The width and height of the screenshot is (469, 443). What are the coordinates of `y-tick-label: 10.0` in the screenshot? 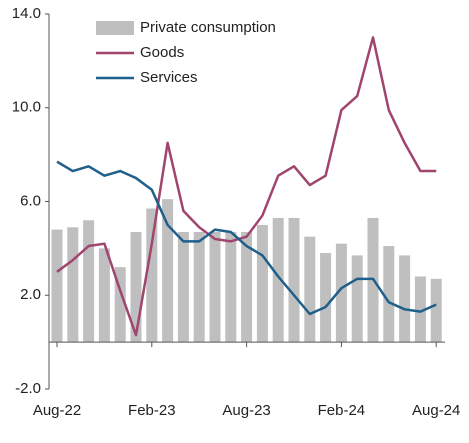 It's located at (26, 107).